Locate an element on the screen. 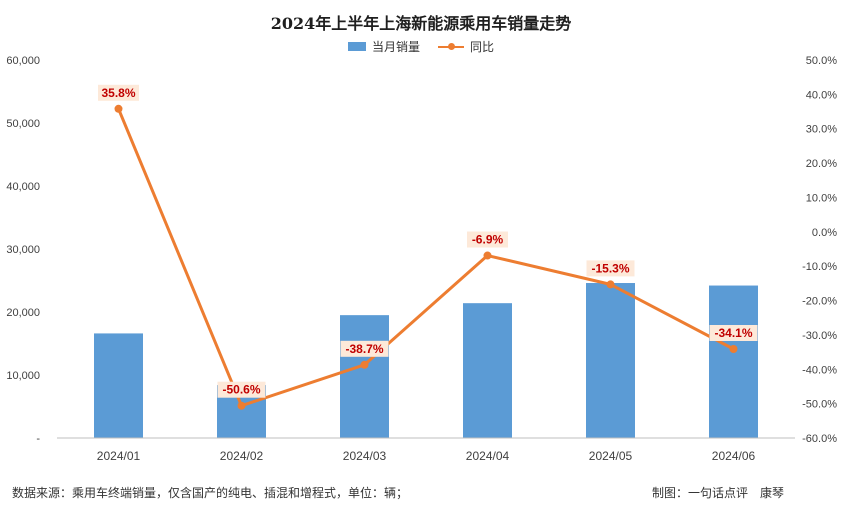  data-label: 35.8% is located at coordinates (118, 93).